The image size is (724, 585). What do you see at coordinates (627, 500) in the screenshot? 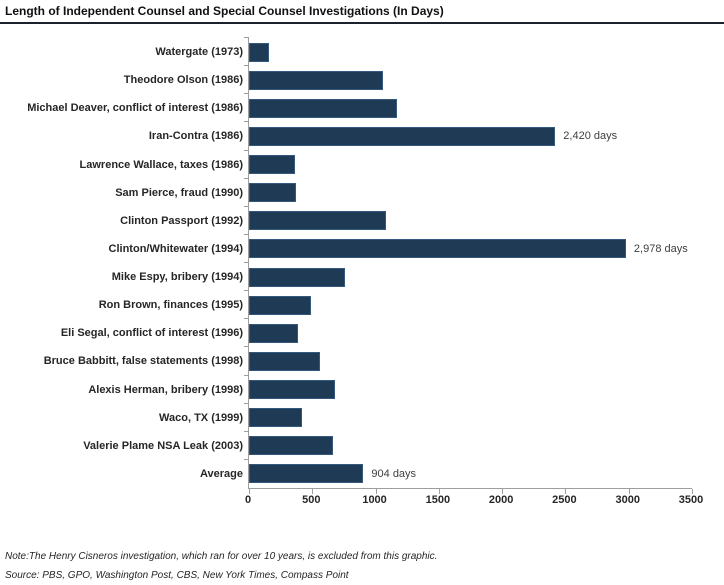
I see `x-axis-tick-label: 3000` at bounding box center [627, 500].